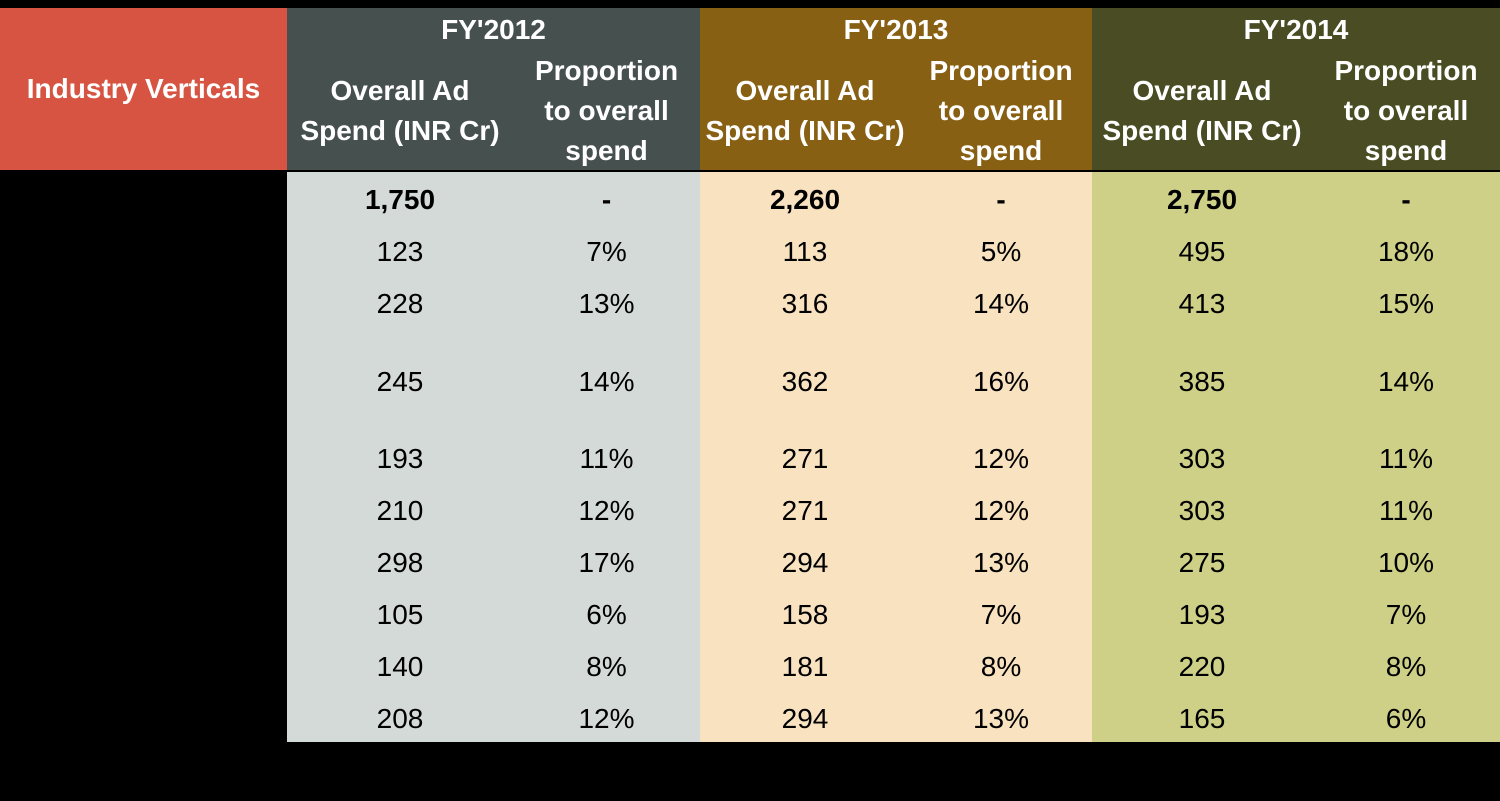 The width and height of the screenshot is (1500, 801). I want to click on fy2014-proportion-cell: 15%, so click(1406, 303).